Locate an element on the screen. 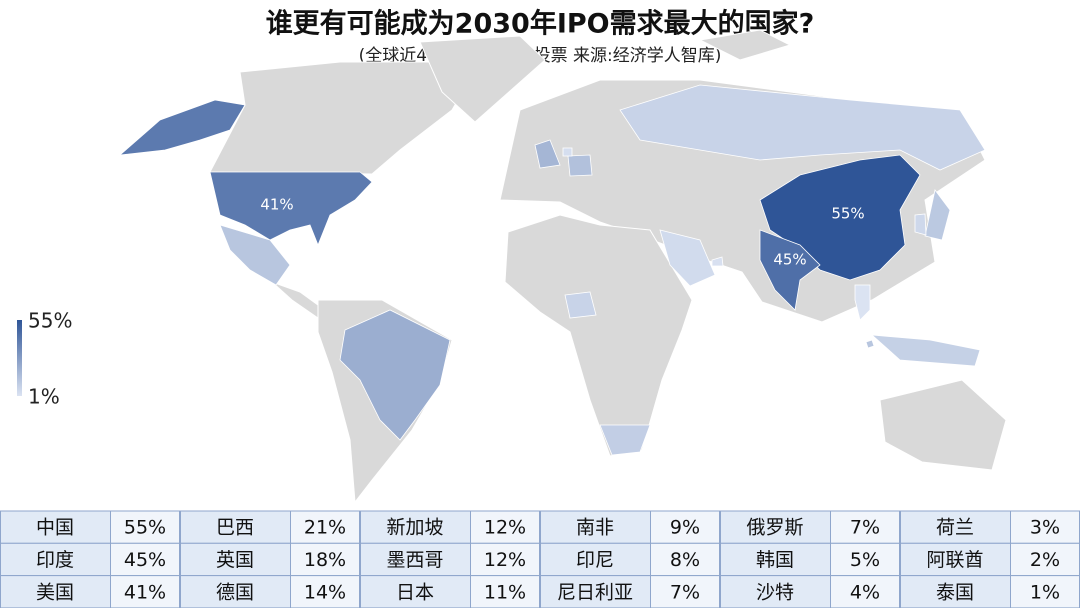 The width and height of the screenshot is (1080, 608). country-name: 新加坡 is located at coordinates (414, 528).